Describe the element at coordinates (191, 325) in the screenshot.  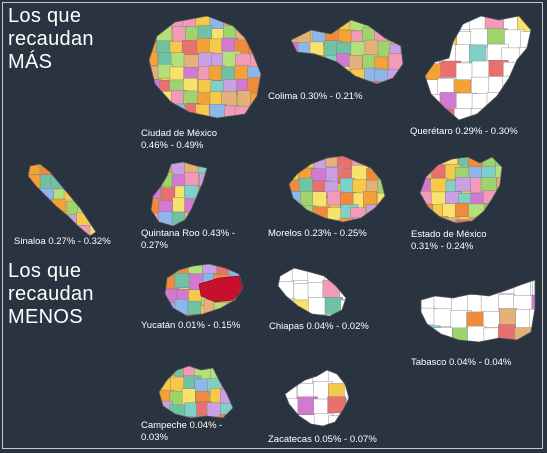
I see `label-yucatan: Yucatán 0.01% - 0.15%` at that location.